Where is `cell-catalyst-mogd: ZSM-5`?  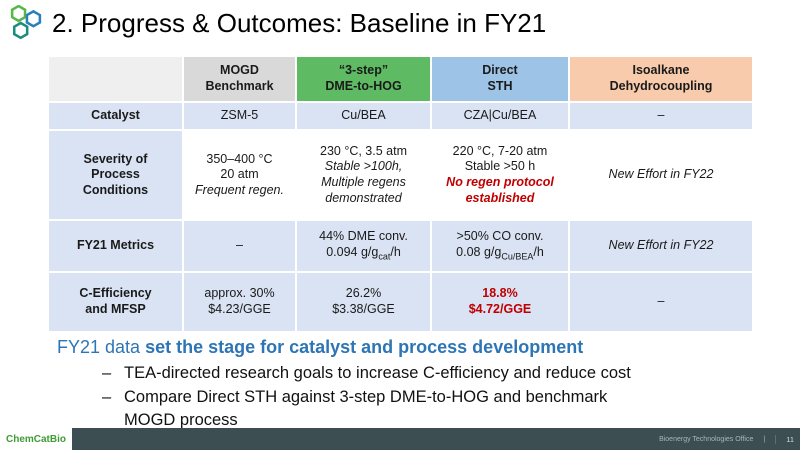
cell-catalyst-mogd: ZSM-5 is located at coordinates (239, 116).